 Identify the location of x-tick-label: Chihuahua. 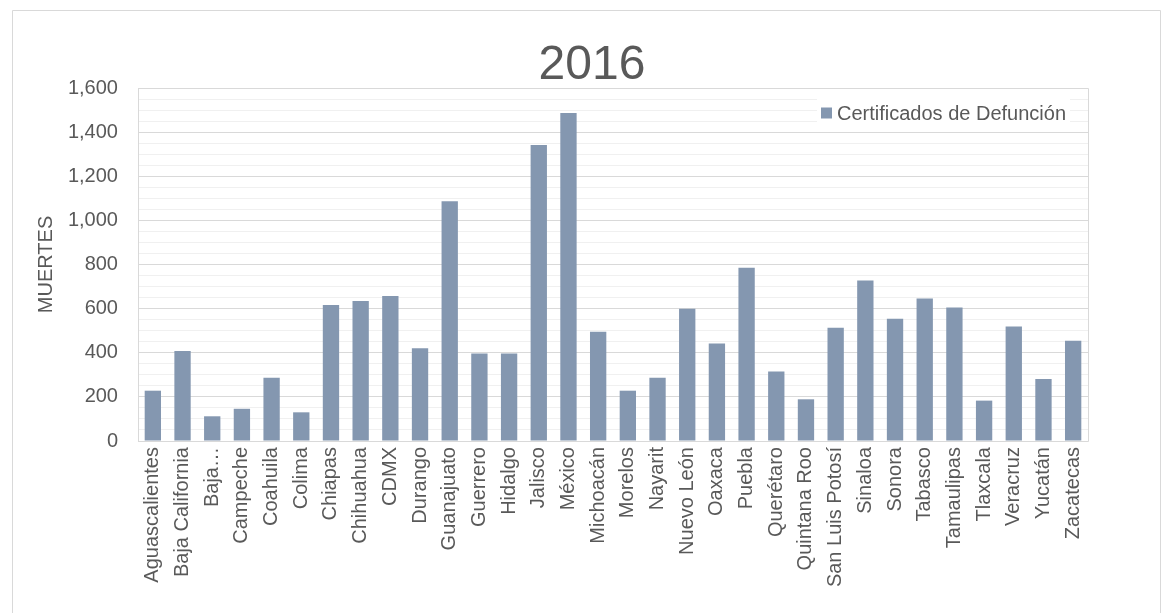
(359, 495).